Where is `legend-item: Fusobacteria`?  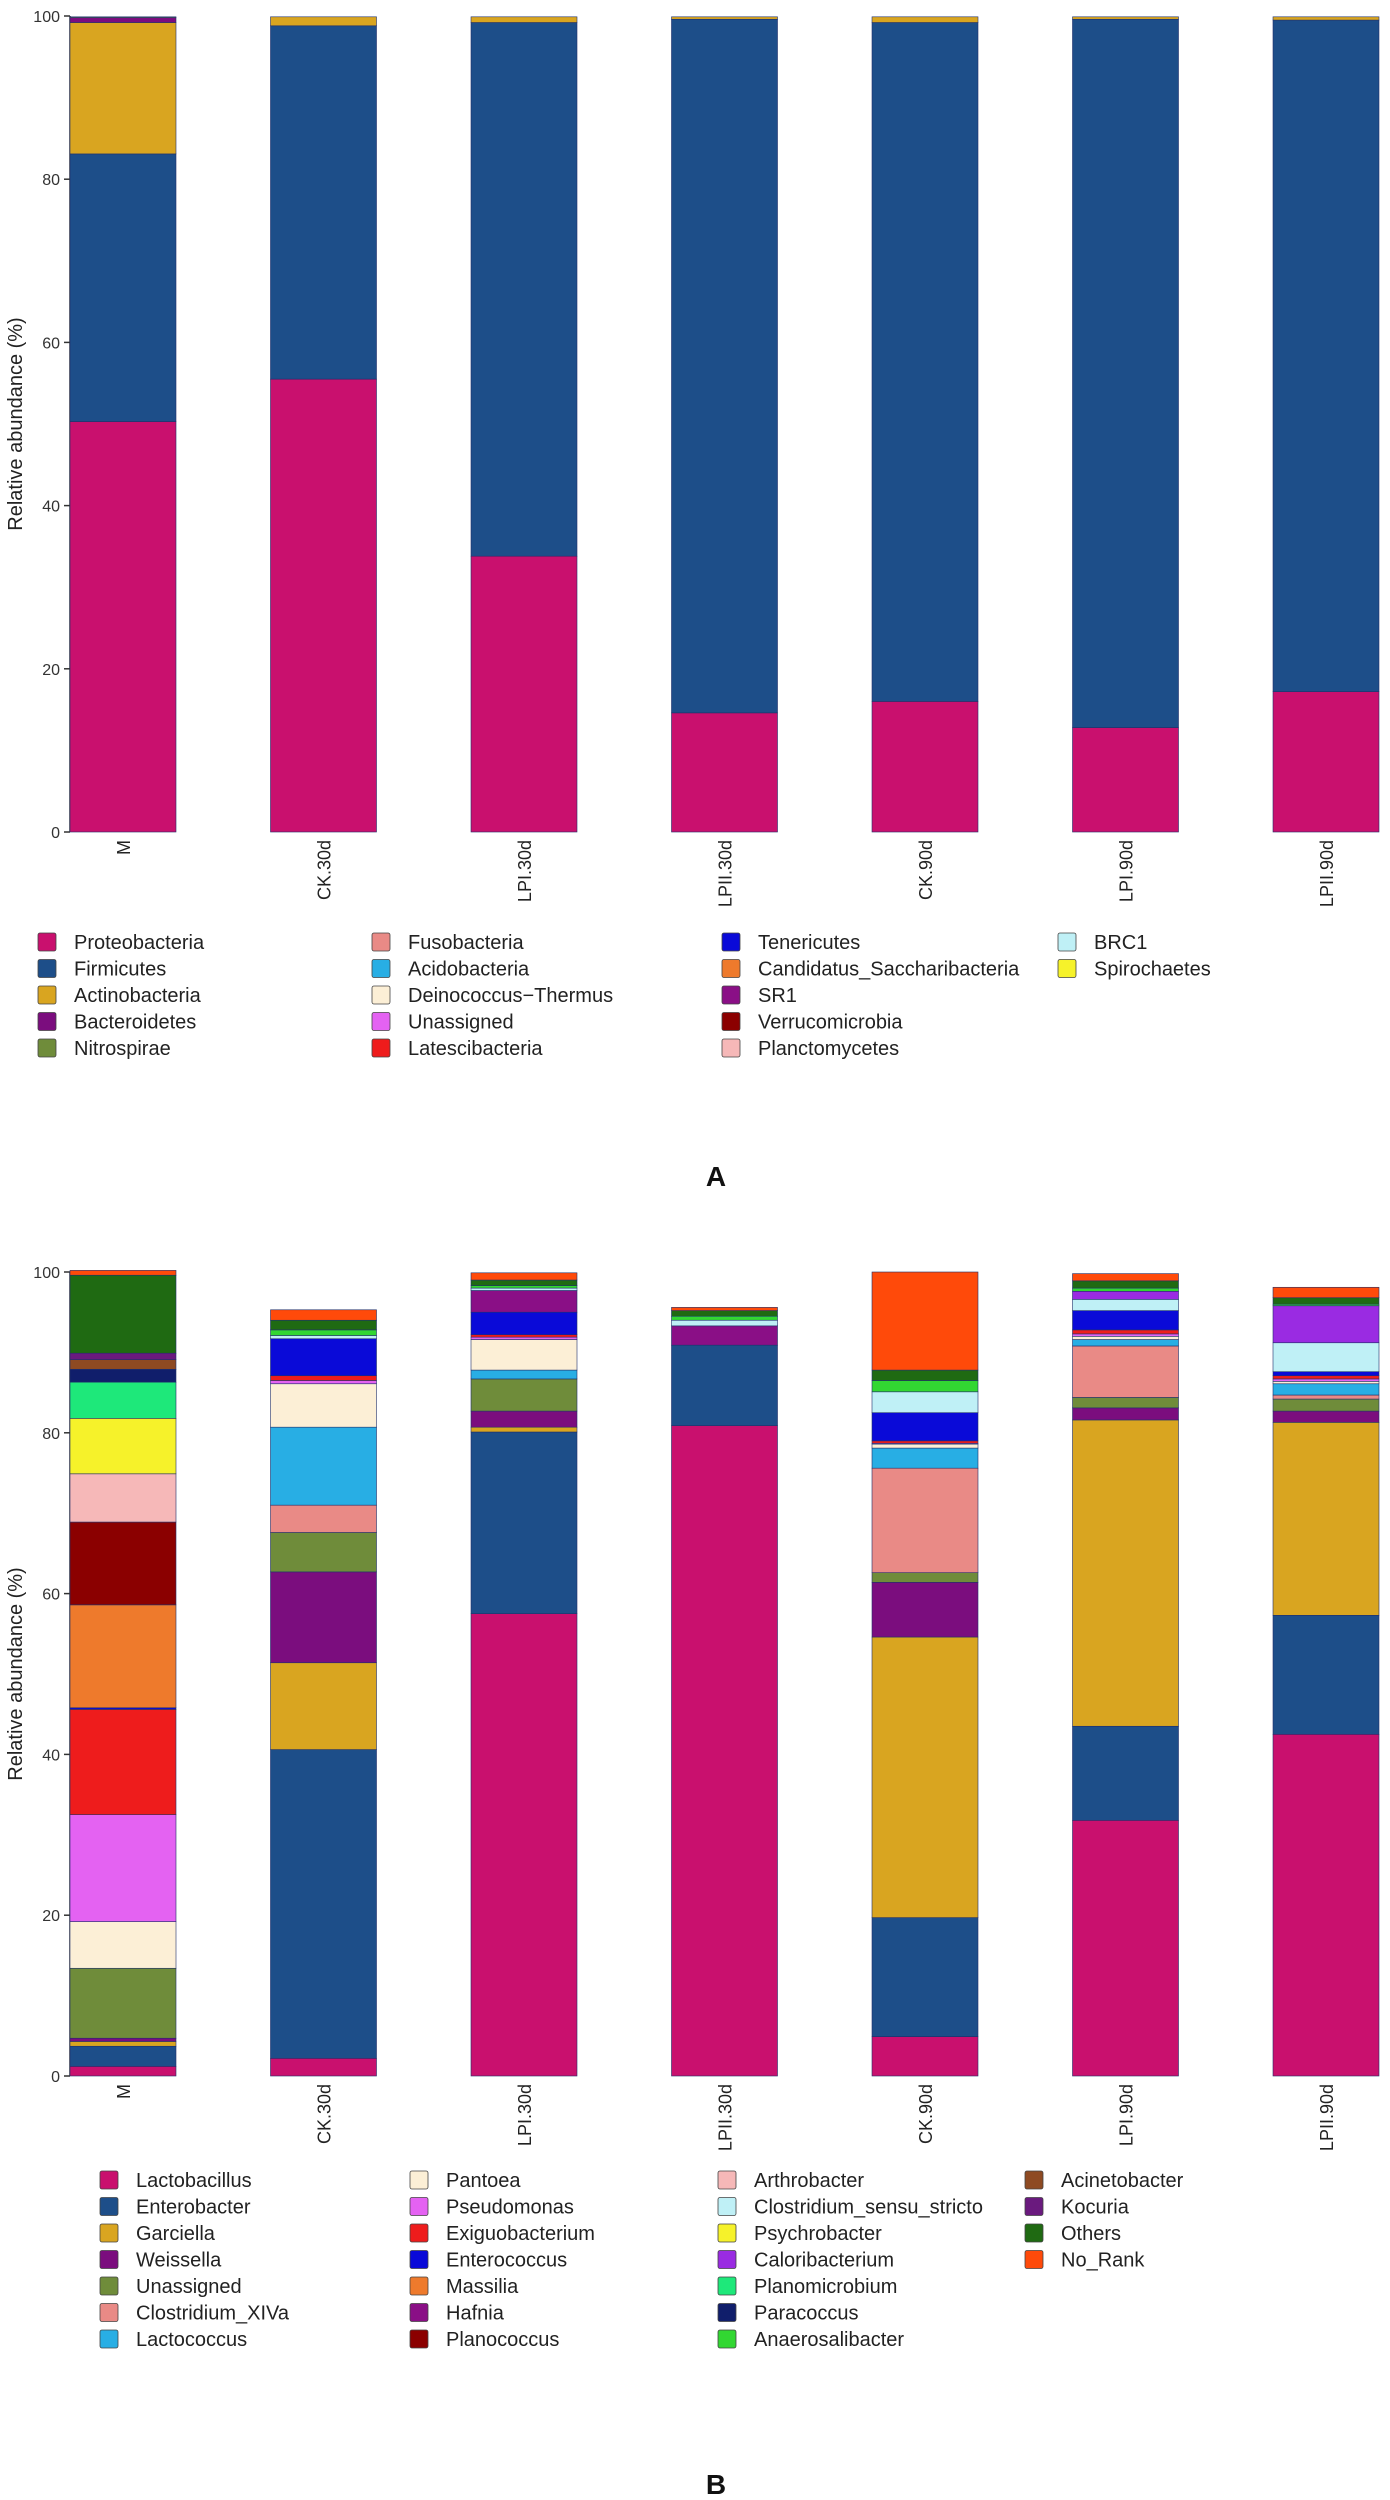 legend-item: Fusobacteria is located at coordinates (447, 943).